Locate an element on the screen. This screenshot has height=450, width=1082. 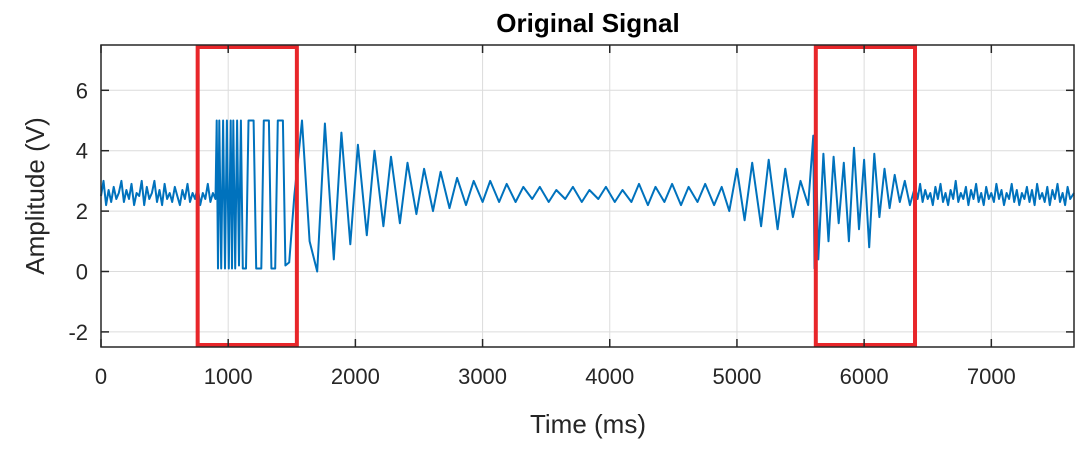
y-tick-label: 0 is located at coordinates (82, 272).